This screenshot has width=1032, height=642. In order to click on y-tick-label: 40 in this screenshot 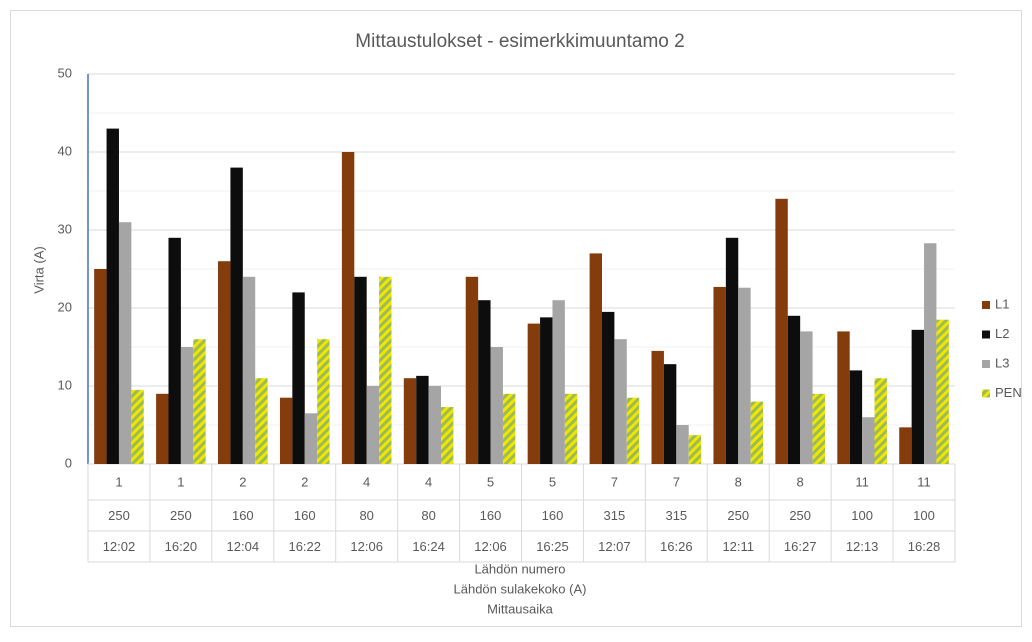, I will do `click(65, 150)`.